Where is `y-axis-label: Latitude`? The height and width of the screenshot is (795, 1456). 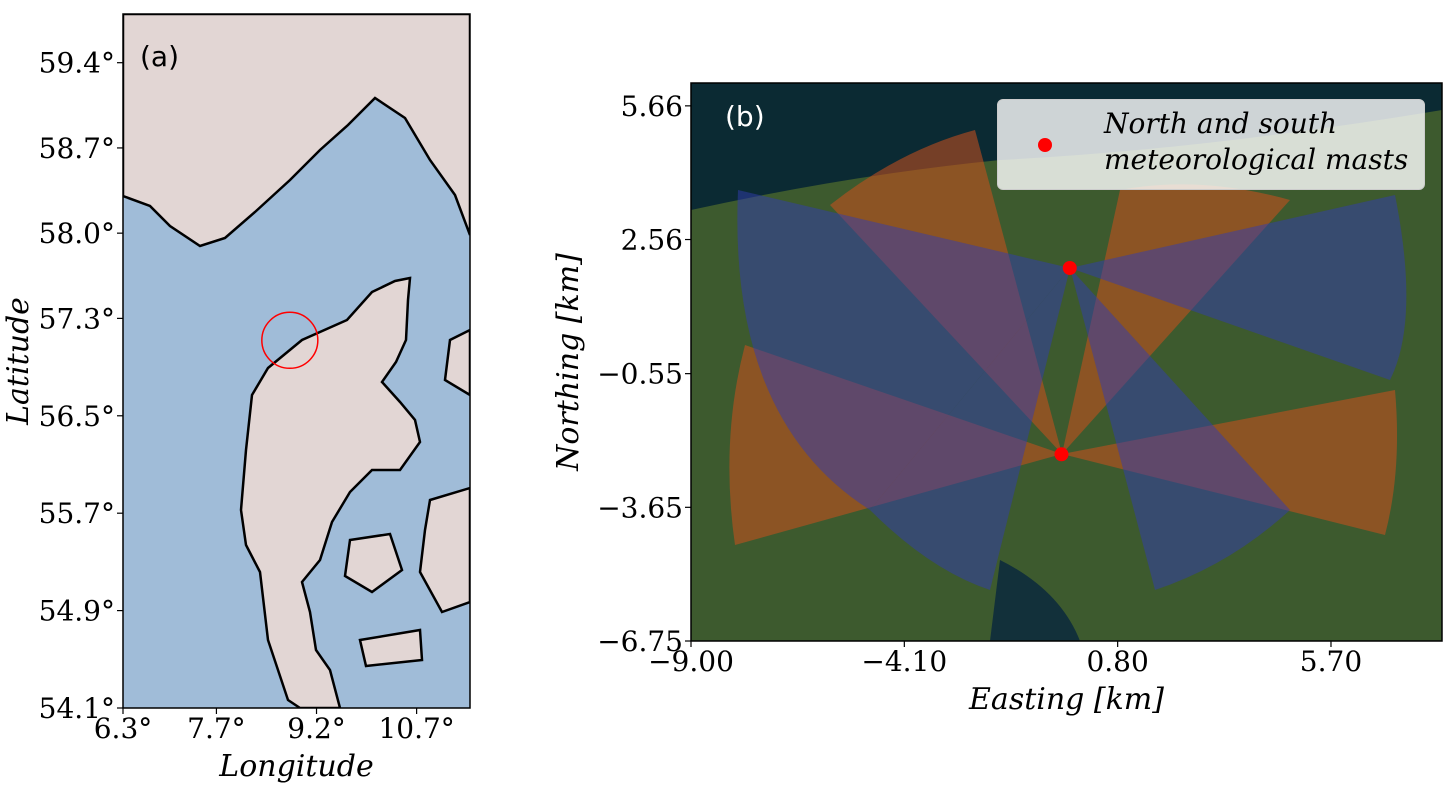 y-axis-label: Latitude is located at coordinates (18, 361).